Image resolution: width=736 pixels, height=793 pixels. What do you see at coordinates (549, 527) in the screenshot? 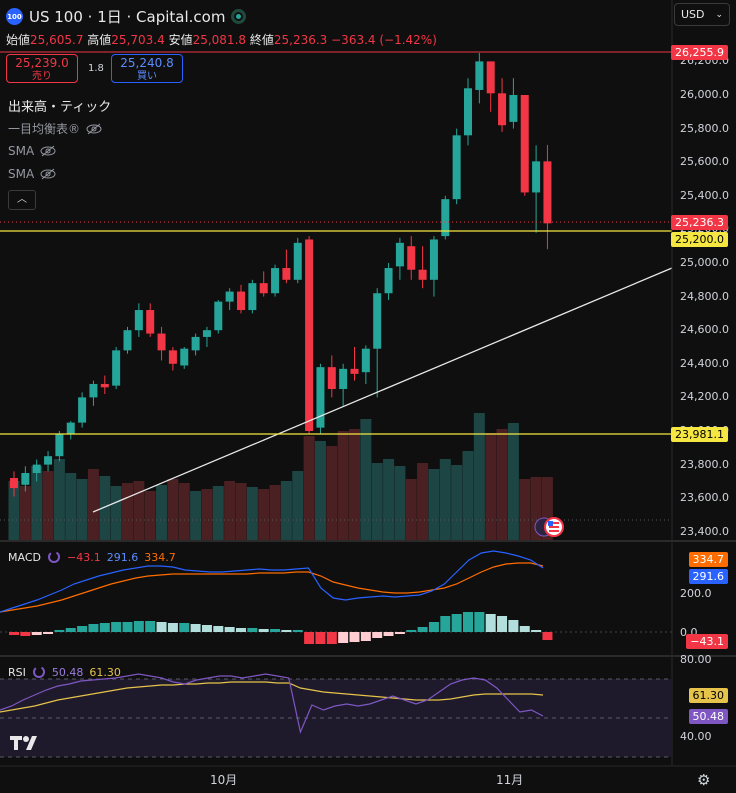
I see `flags-icon` at bounding box center [549, 527].